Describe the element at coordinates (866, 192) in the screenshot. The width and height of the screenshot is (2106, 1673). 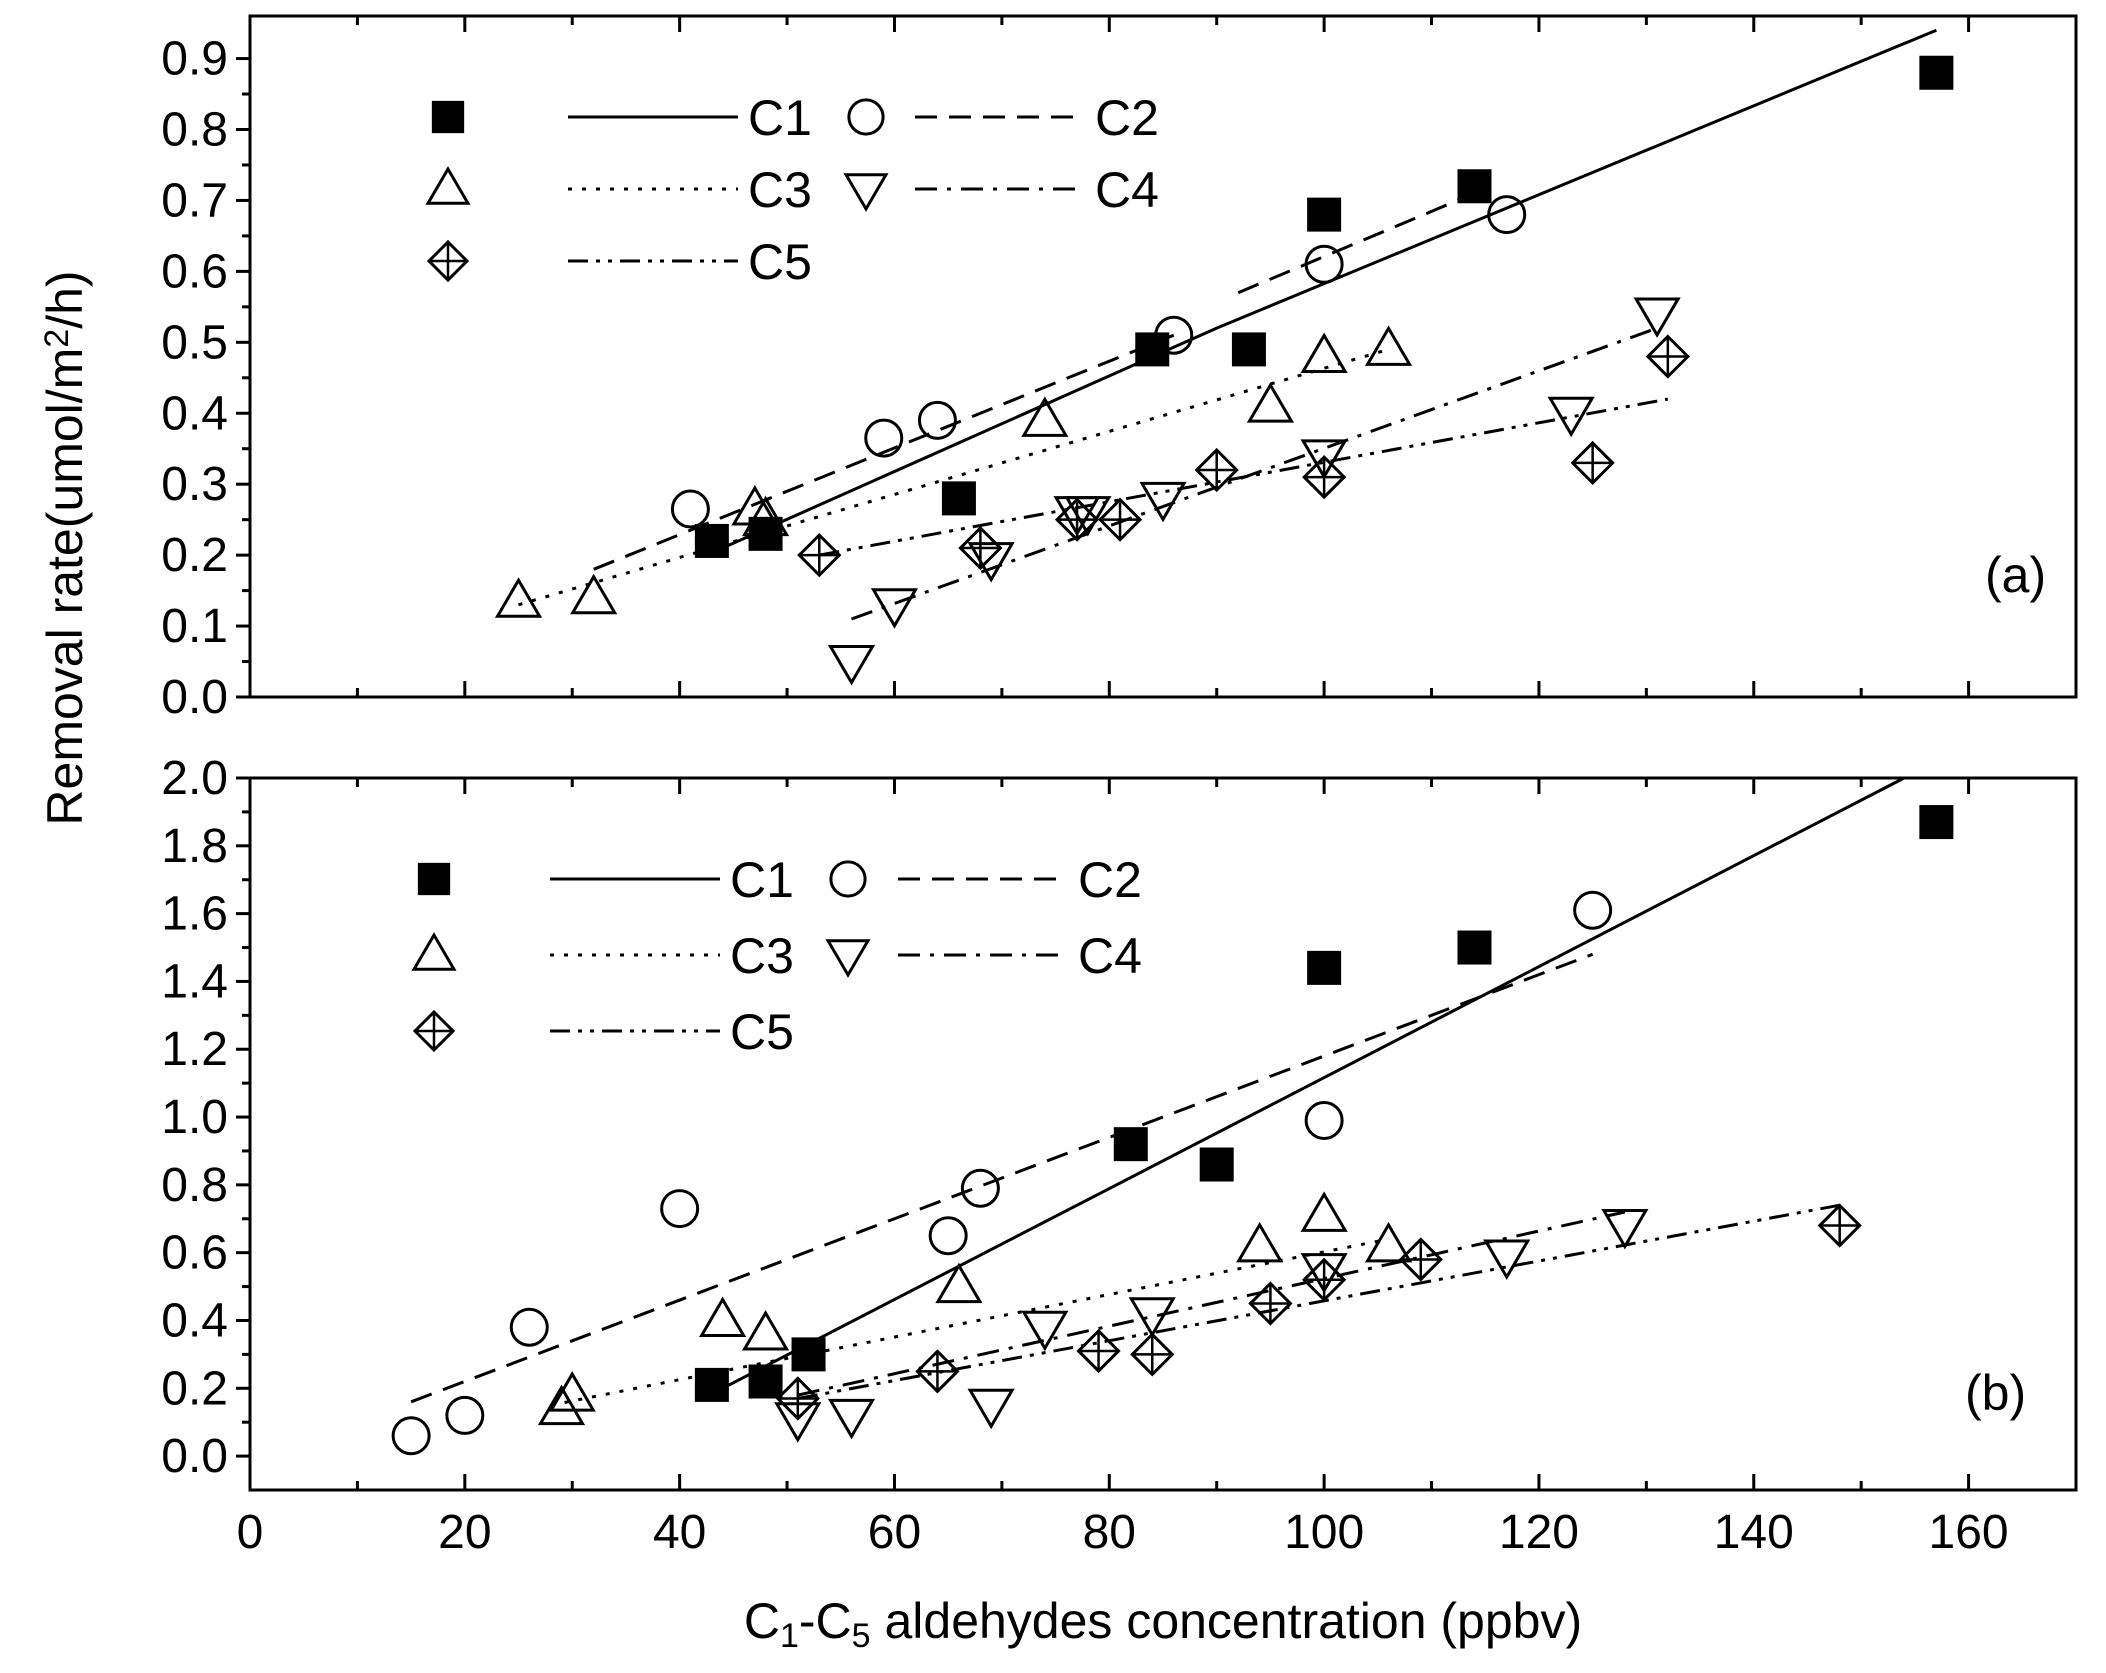
I see `legend-marker-c4-a` at that location.